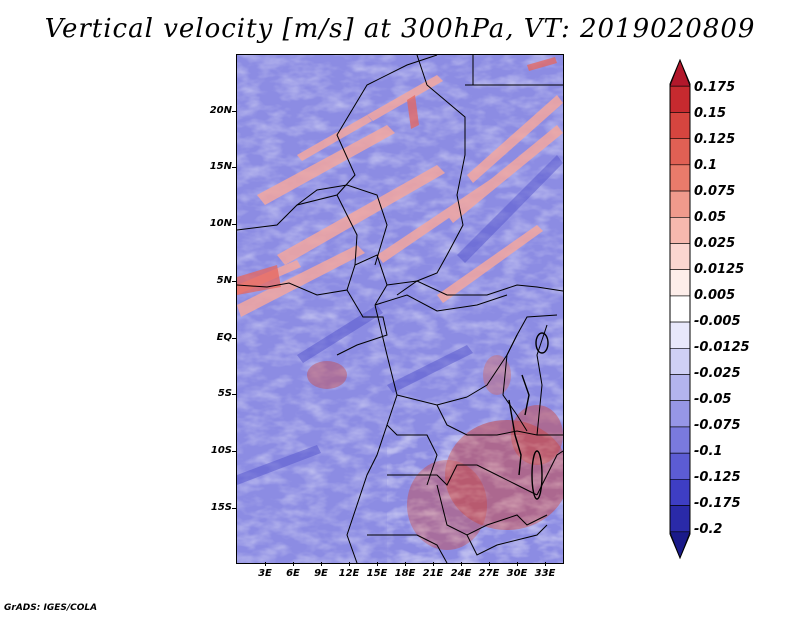 The height and width of the screenshot is (618, 800). What do you see at coordinates (715, 139) in the screenshot?
I see `colorbar-label: 0.125` at bounding box center [715, 139].